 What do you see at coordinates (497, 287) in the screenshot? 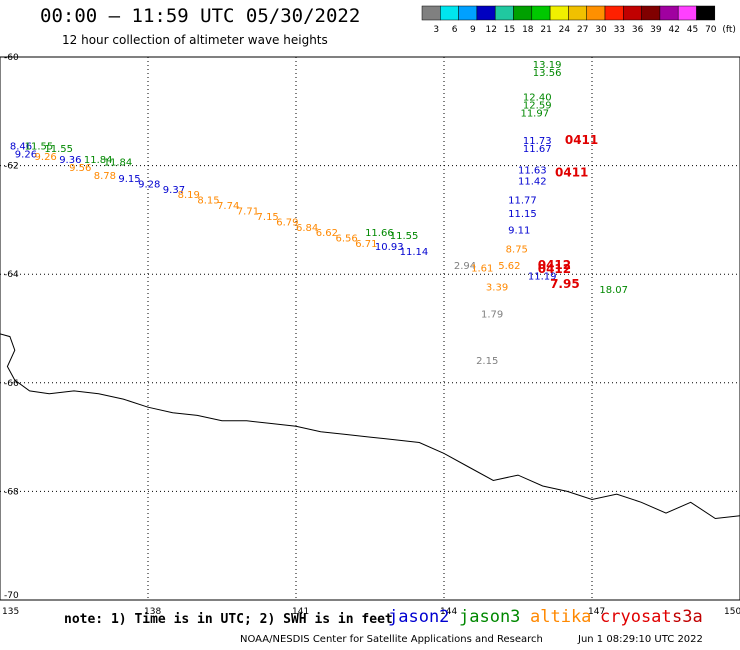
I see `wave-height-label: 3.39` at bounding box center [497, 287].